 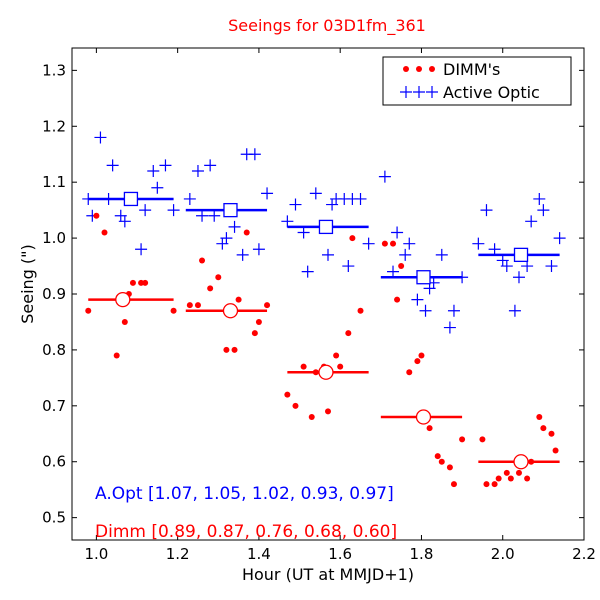 I want to click on y-tick-label: 1.3, so click(x=54, y=70).